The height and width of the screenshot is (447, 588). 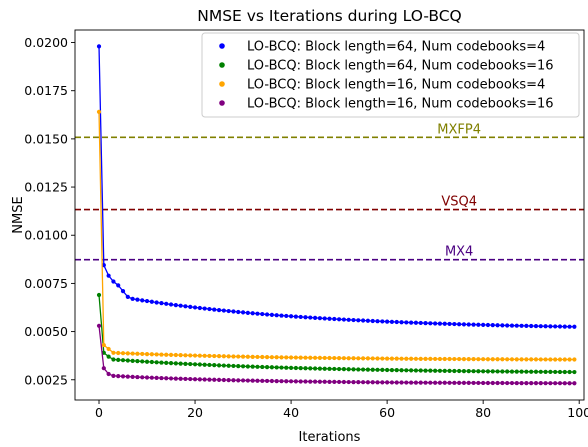 What do you see at coordinates (459, 252) in the screenshot?
I see `reference-label-mx4: MX4` at bounding box center [459, 252].